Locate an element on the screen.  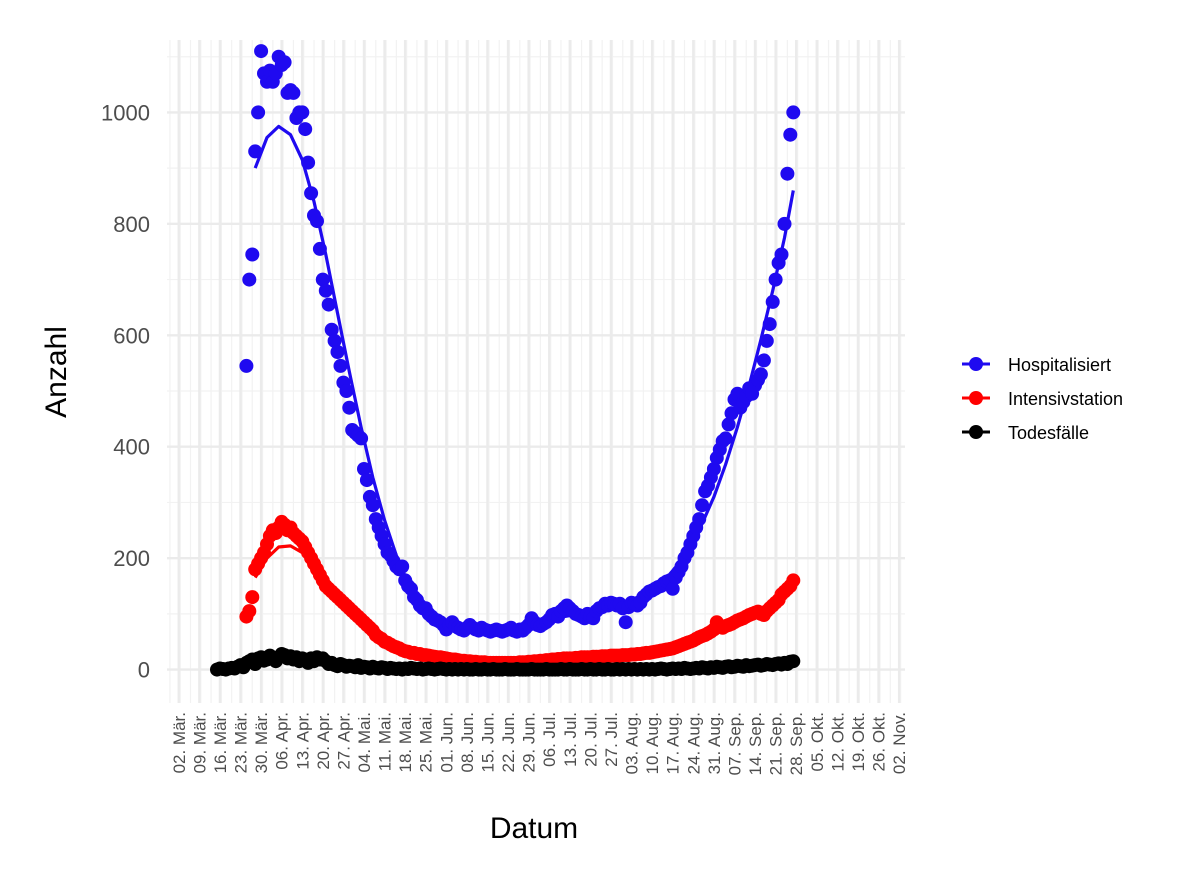
legend: Hospitalisiert Intensivstation Todesfälle is located at coordinates (1042, 399).